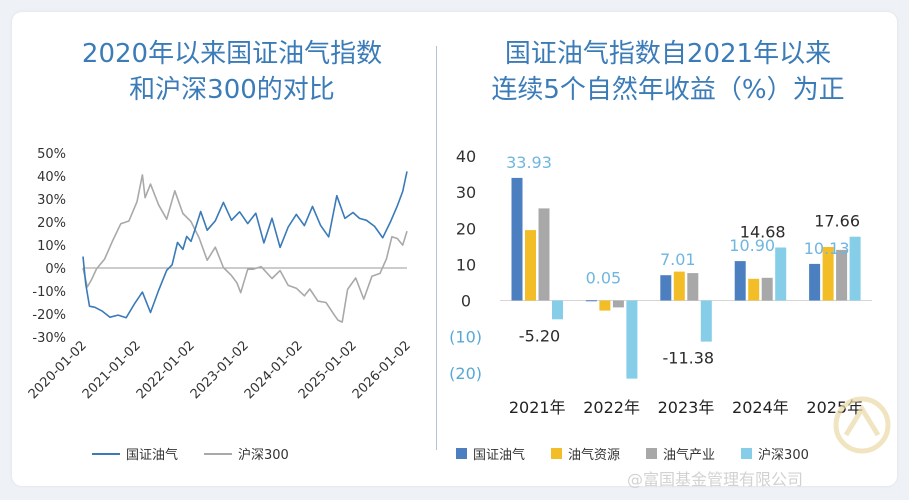 This screenshot has height=500, width=909. Describe the element at coordinates (652, 453) in the screenshot. I see `bar-legend-swatch-youqichanye` at that location.